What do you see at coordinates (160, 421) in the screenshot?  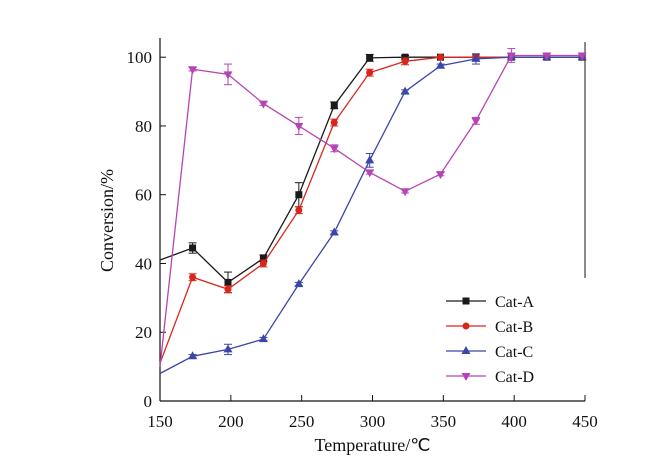 I see `x-tick-label: 150` at bounding box center [160, 421].